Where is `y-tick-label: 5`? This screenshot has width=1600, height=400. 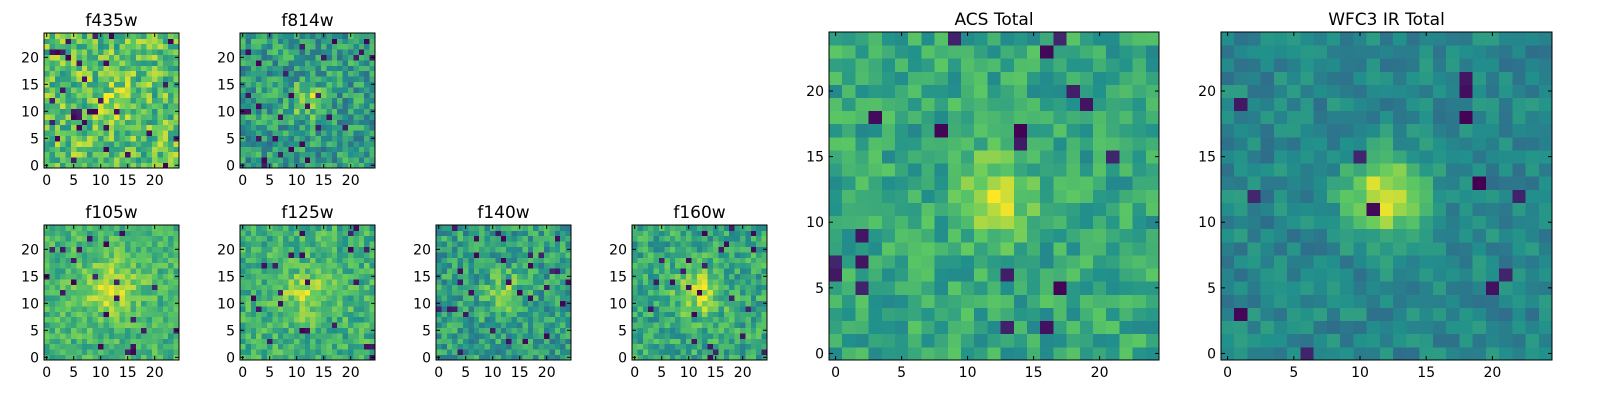 y-tick-label: 5 is located at coordinates (426, 331).